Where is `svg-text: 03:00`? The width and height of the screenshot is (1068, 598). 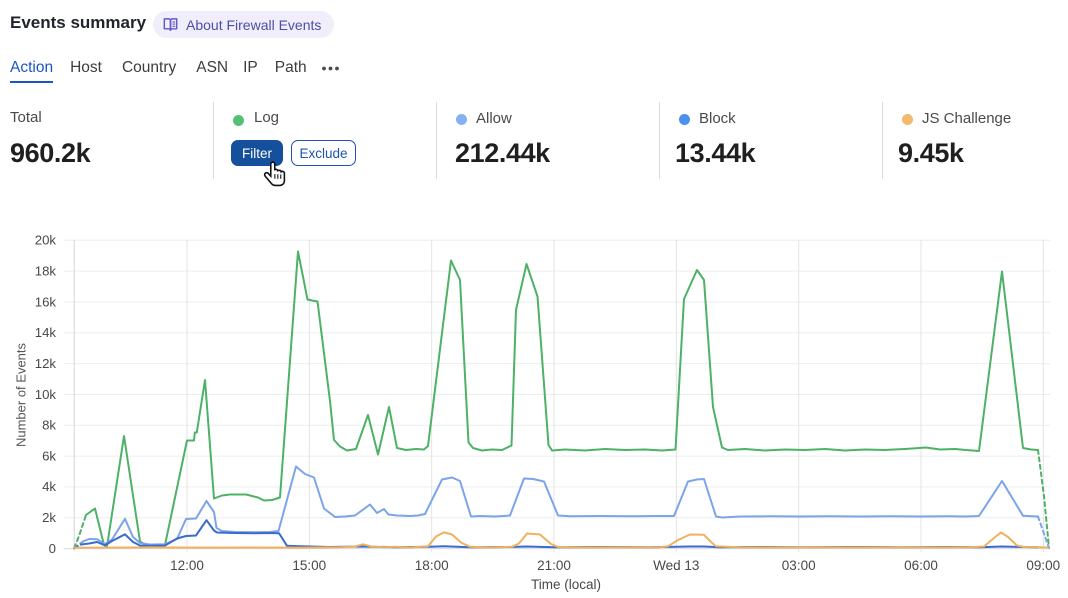
svg-text: 03:00 is located at coordinates (799, 565).